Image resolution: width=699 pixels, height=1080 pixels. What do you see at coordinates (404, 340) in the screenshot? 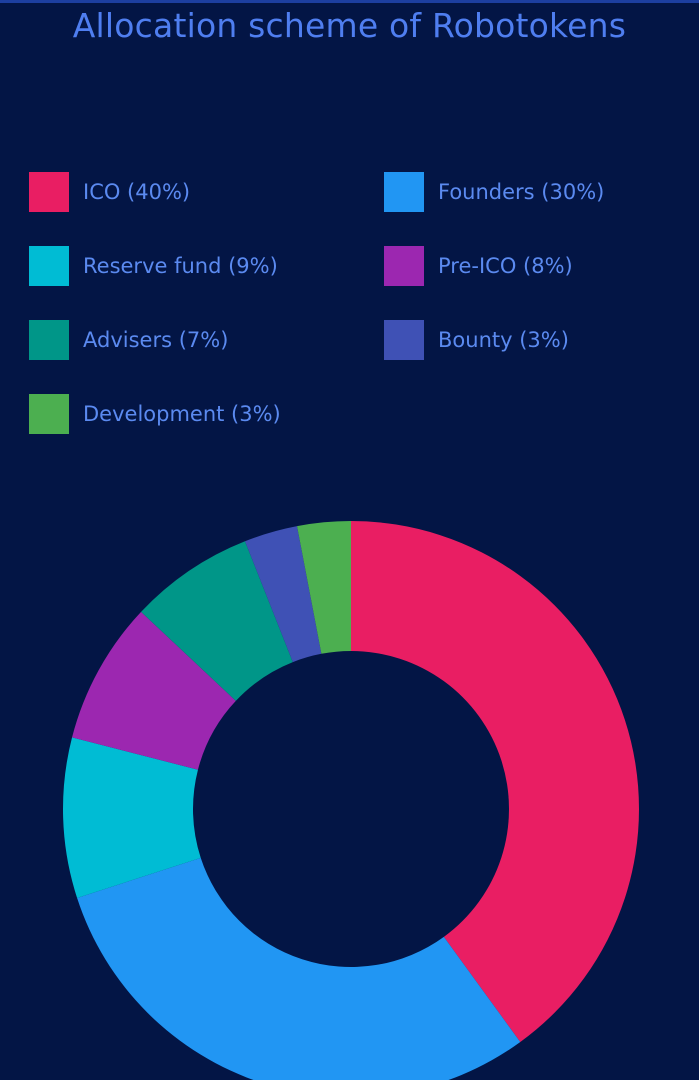
I see `legend-swatch-bounty` at bounding box center [404, 340].